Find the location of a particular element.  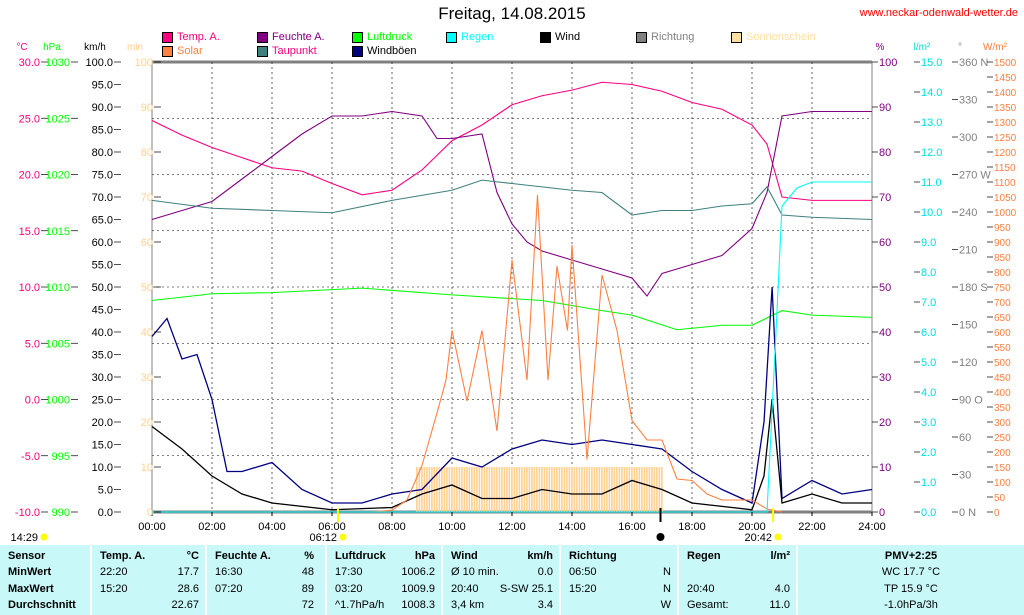

axis-label-rain: 1.0 is located at coordinates (928, 483).